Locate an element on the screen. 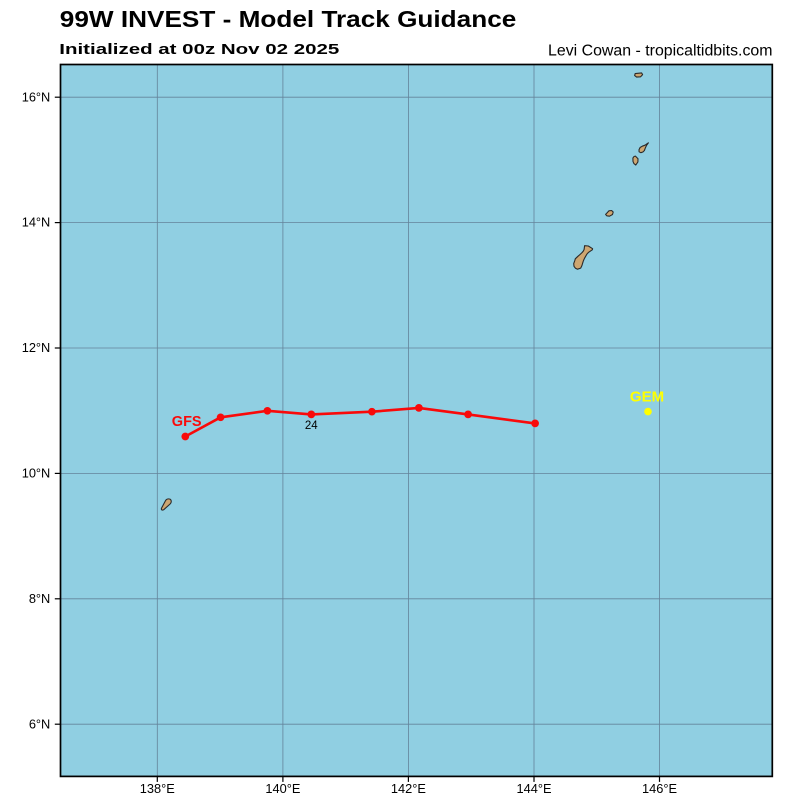 This screenshot has height=800, width=800. svg-text: 6°N is located at coordinates (39, 723).